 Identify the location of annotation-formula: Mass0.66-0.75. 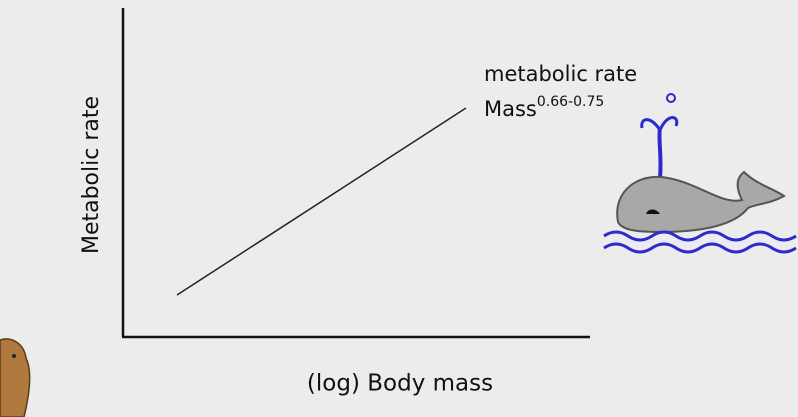
(544, 107).